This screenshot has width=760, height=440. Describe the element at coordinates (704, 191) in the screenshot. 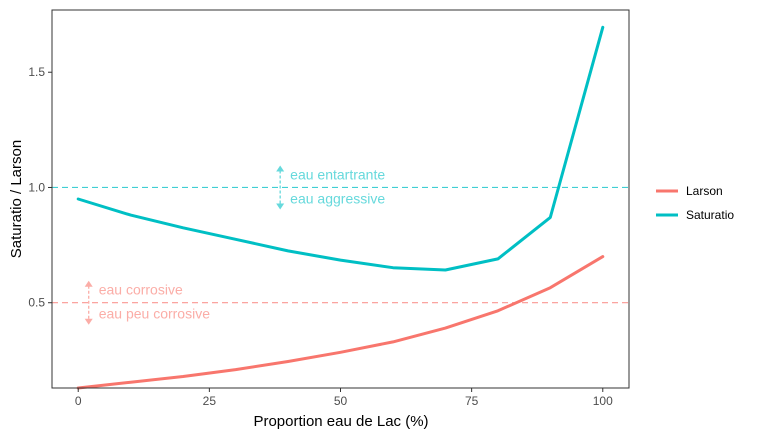

I see `legend-label-larson: Larson` at that location.